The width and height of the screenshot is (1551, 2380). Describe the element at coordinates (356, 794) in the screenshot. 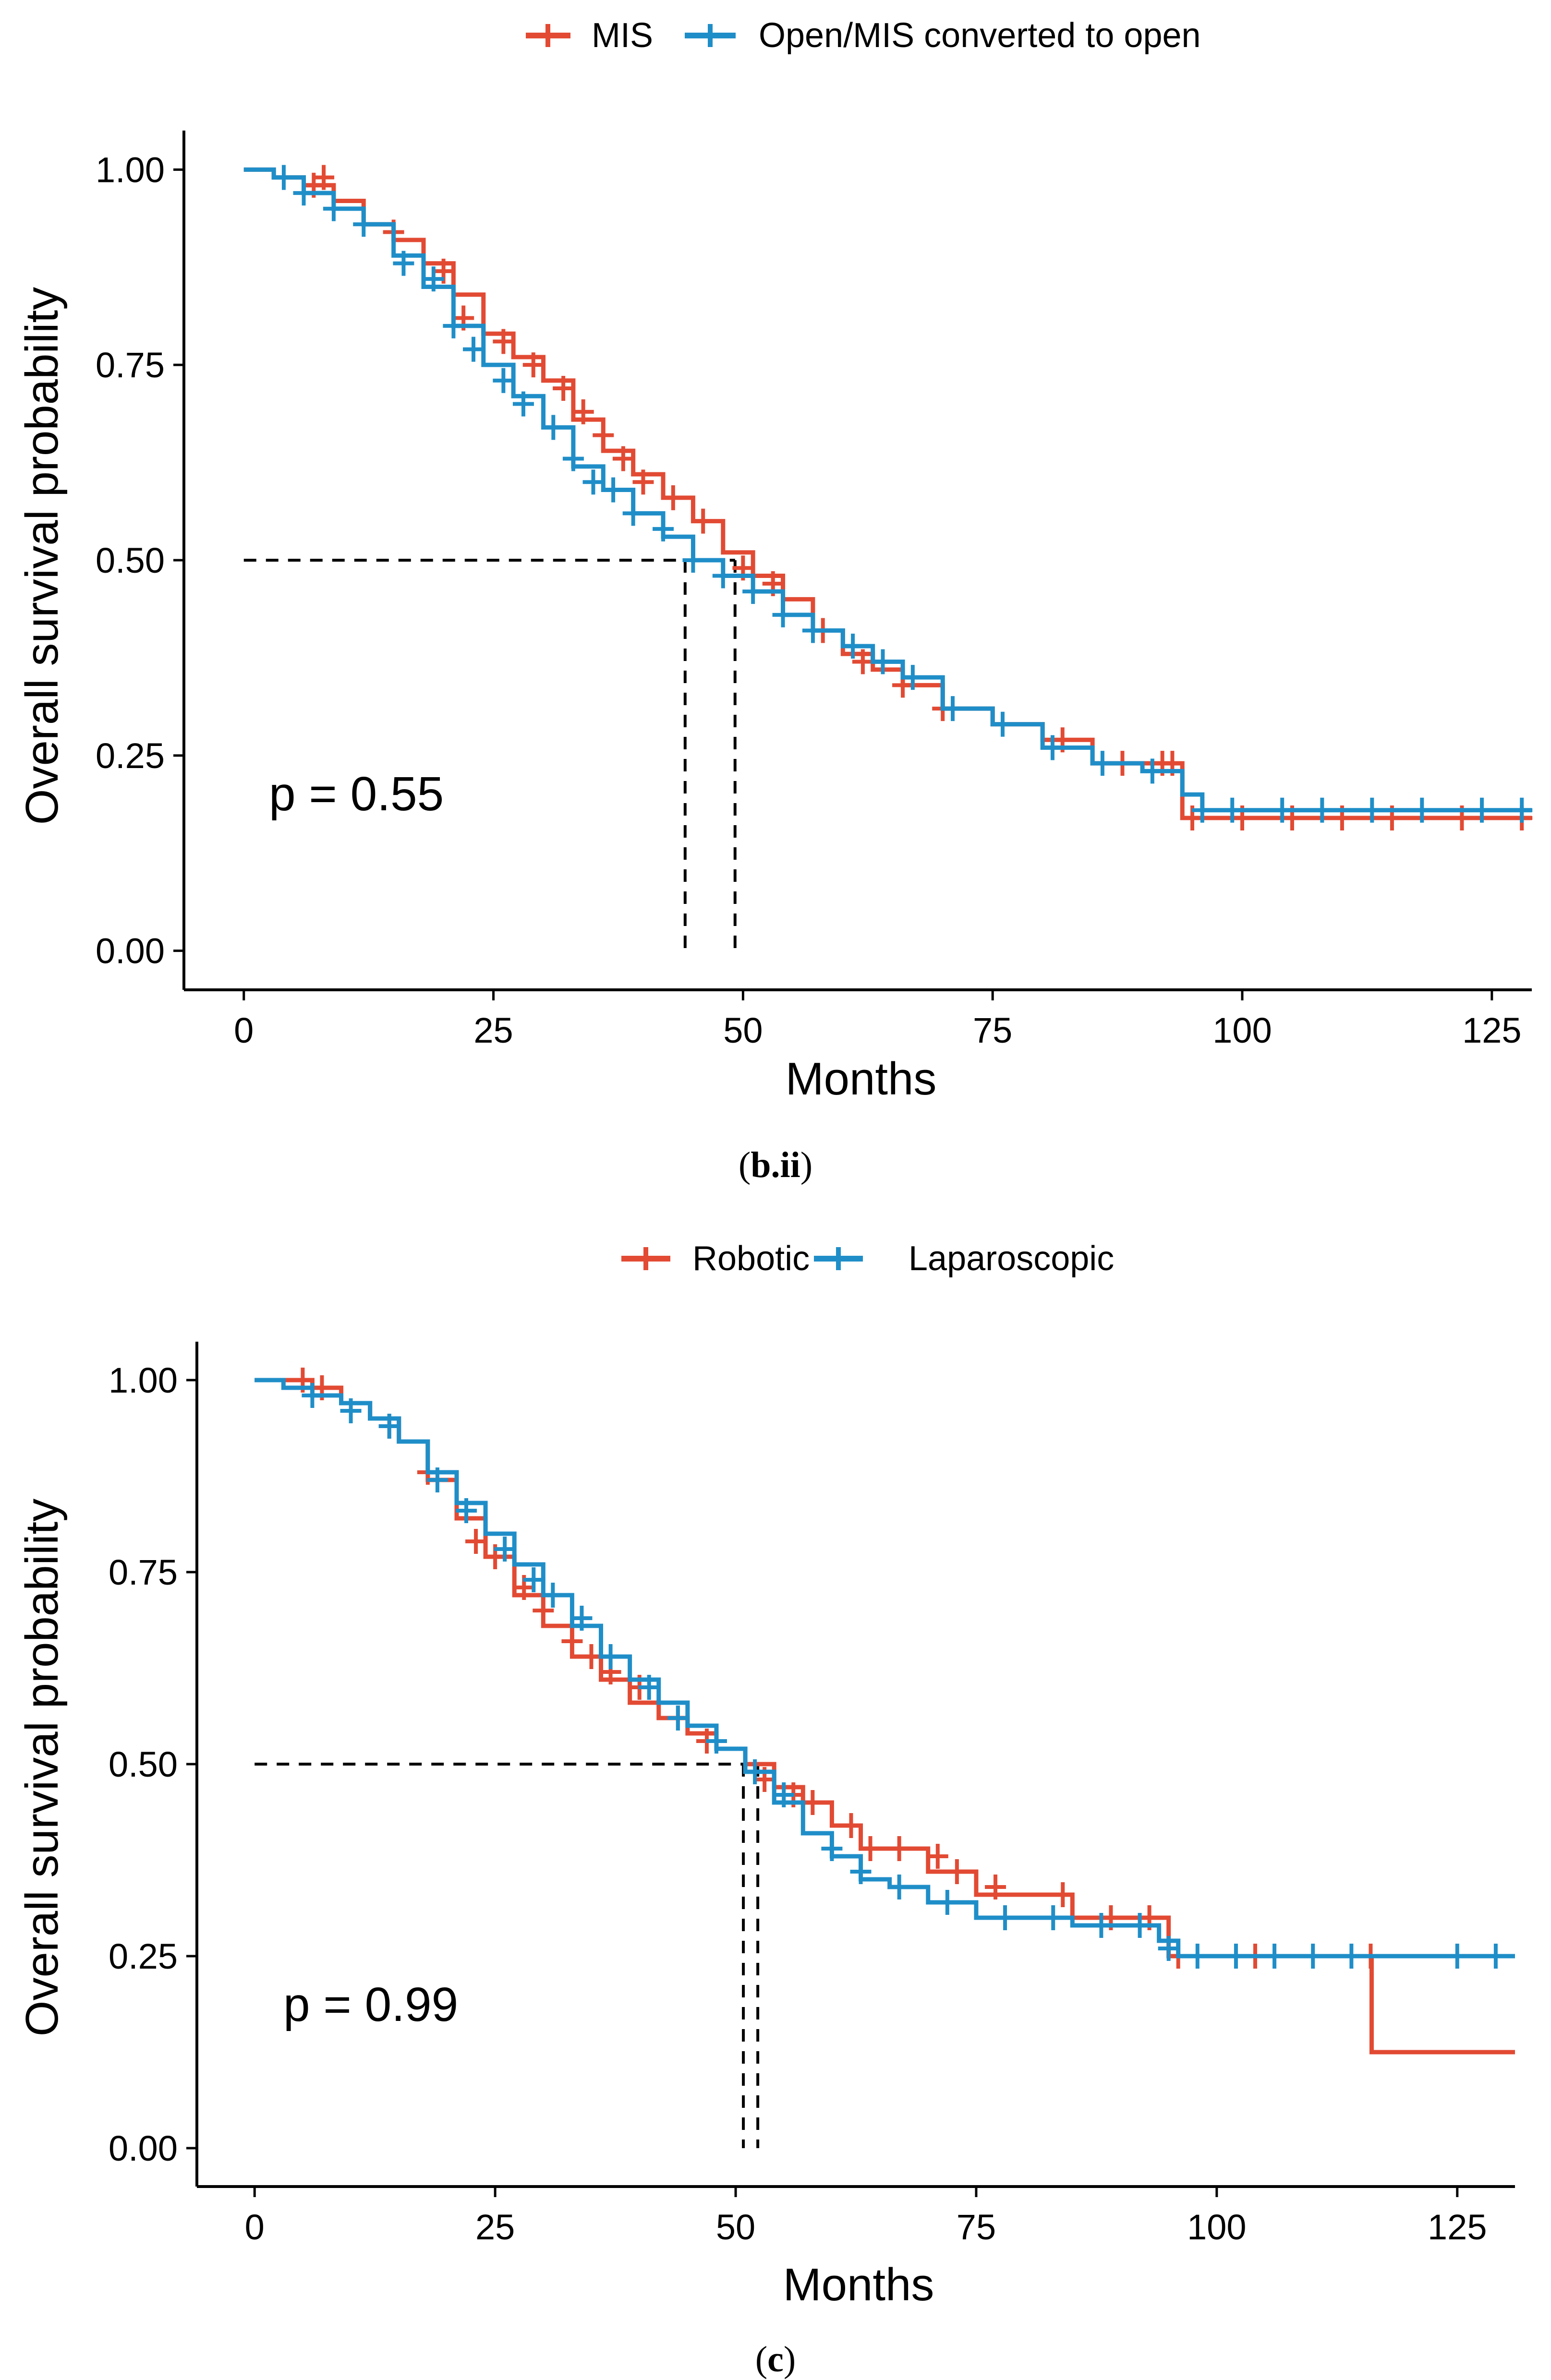

I see `p-value-annotation: p = 0.55` at that location.